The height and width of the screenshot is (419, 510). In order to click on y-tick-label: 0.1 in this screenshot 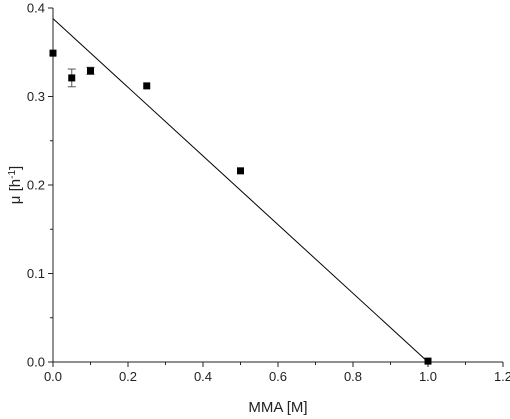, I will do `click(36, 273)`.